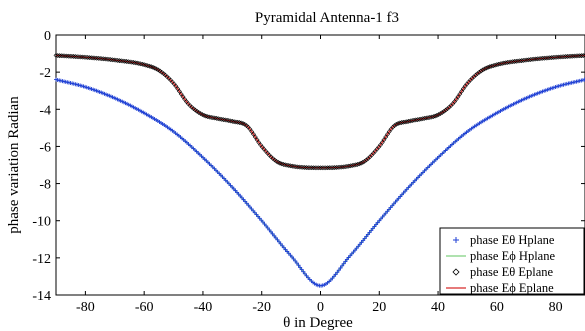  What do you see at coordinates (85, 307) in the screenshot?
I see `x-tick-label: -80` at bounding box center [85, 307].